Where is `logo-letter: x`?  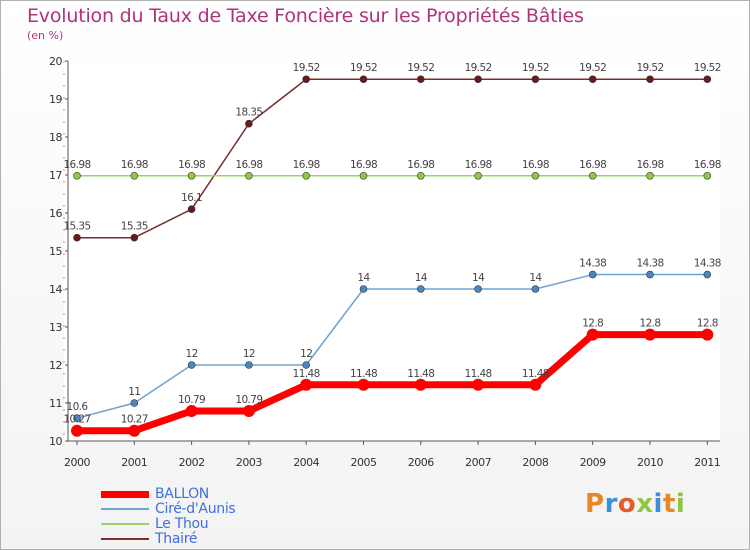 logo-letter: x is located at coordinates (645, 504).